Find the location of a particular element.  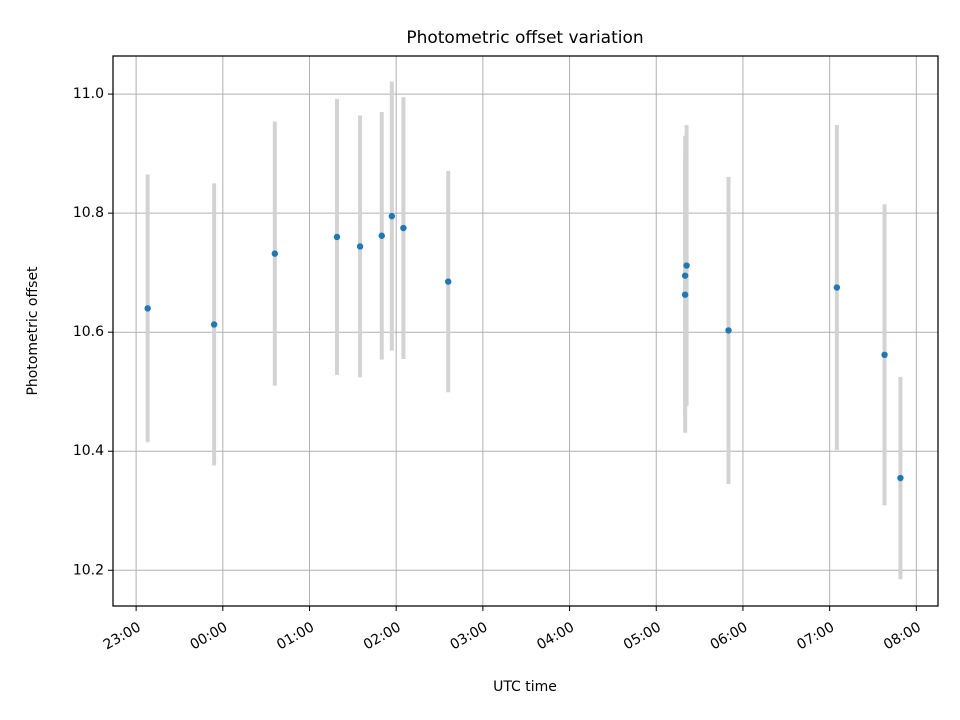

y-tick-label: 10.2 is located at coordinates (88, 570).